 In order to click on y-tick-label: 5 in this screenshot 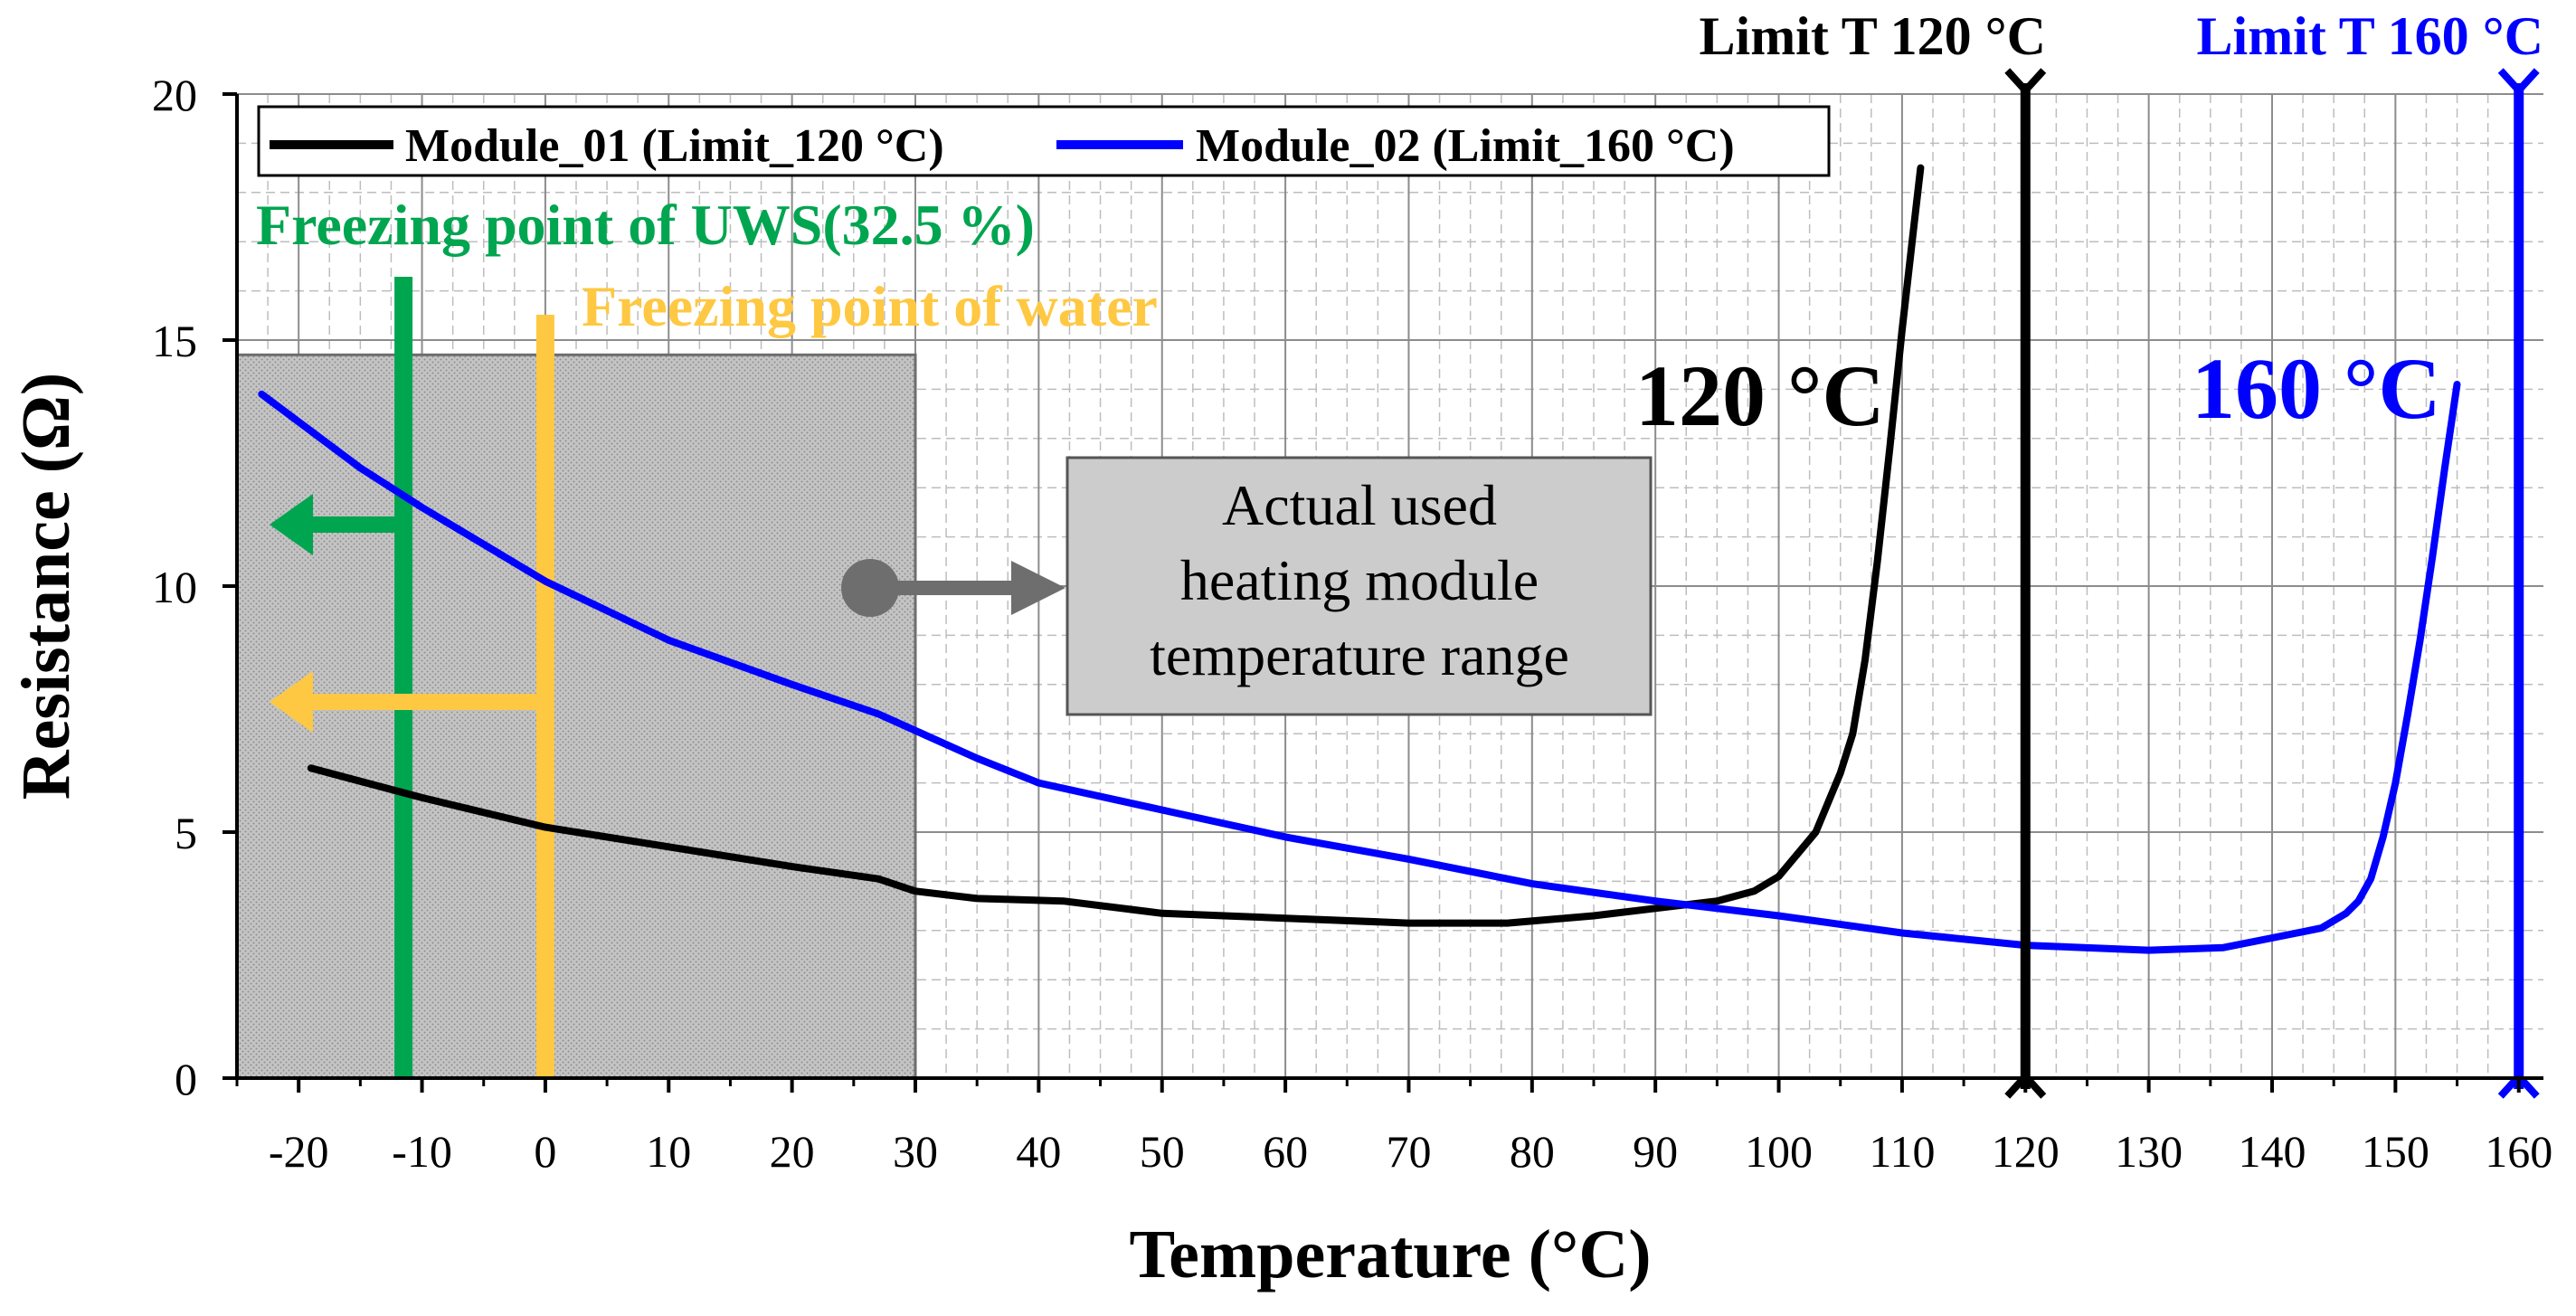, I will do `click(186, 833)`.